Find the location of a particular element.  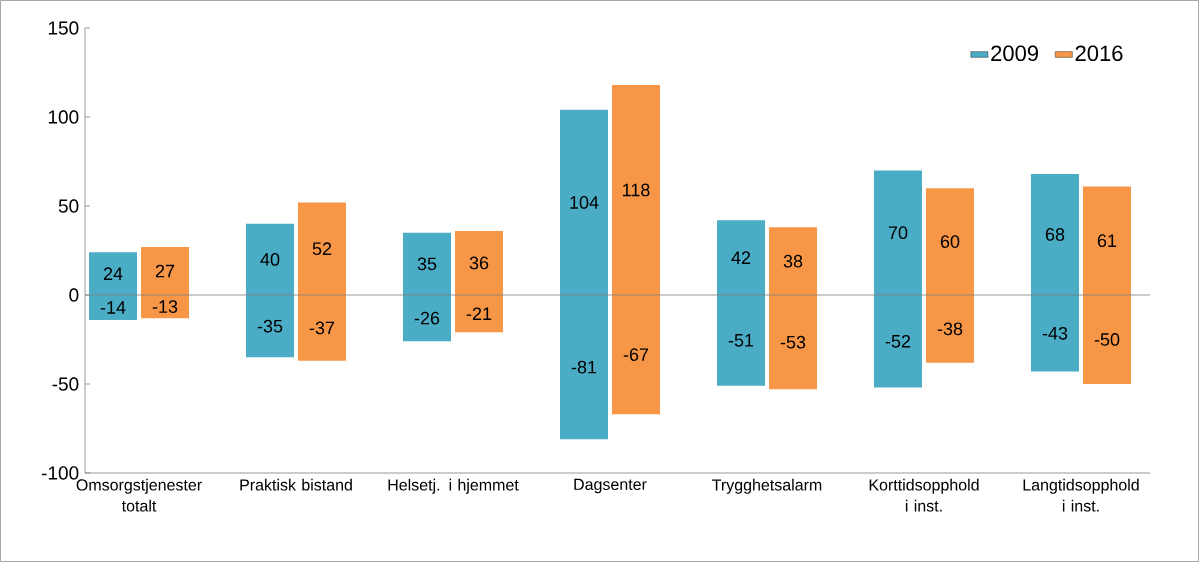

annotation: -81 is located at coordinates (584, 367).